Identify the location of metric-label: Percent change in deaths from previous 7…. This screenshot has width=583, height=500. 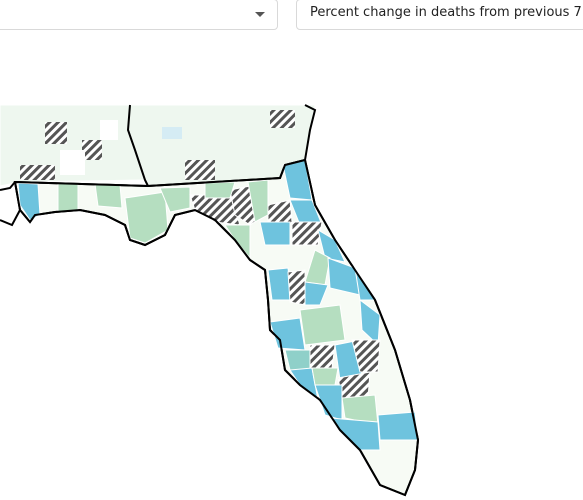
(446, 12).